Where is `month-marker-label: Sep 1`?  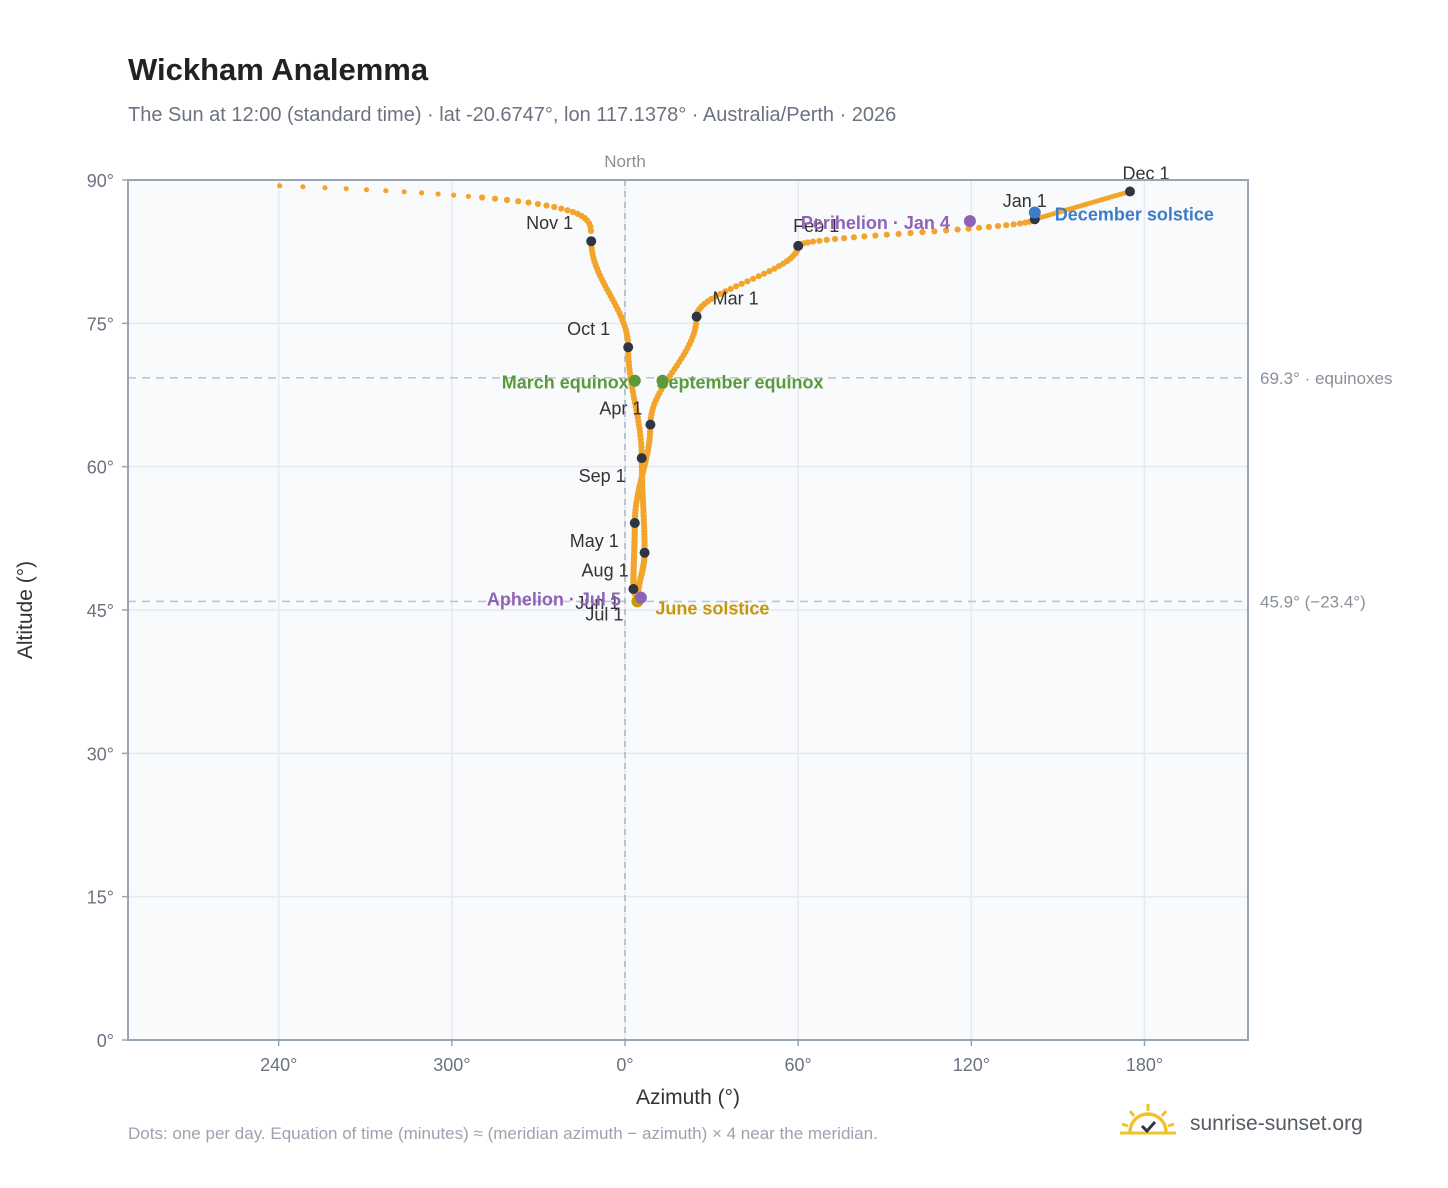
month-marker-label: Sep 1 is located at coordinates (602, 476).